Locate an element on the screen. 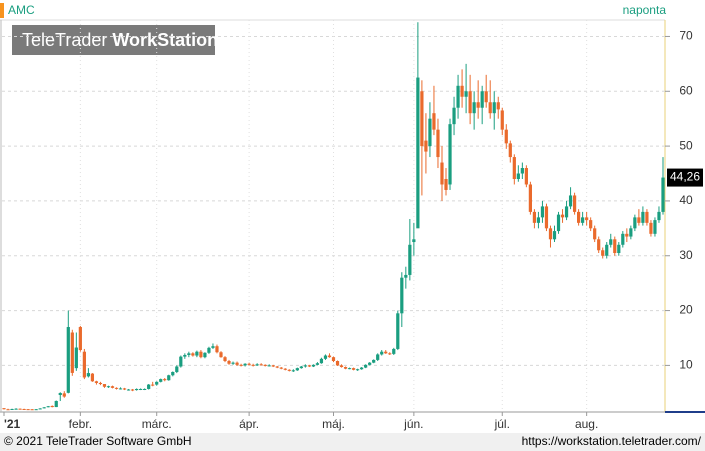  url: https://workstation.teletrader.com/ is located at coordinates (612, 441).